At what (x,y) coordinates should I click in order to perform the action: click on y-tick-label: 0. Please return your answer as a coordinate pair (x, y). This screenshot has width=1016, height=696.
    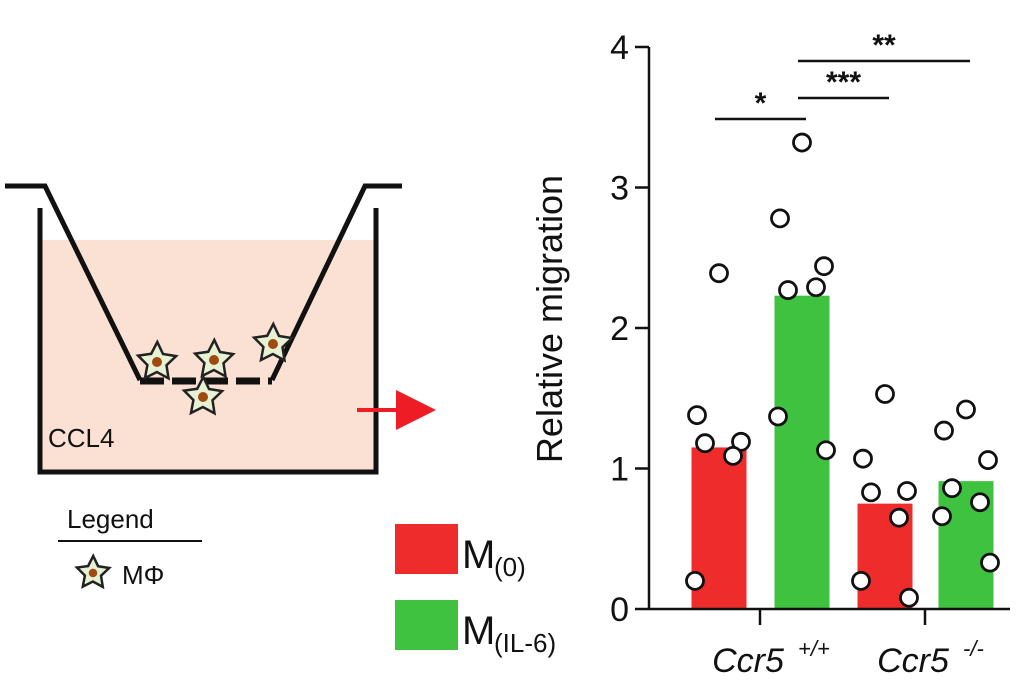
    Looking at the image, I should click on (619, 610).